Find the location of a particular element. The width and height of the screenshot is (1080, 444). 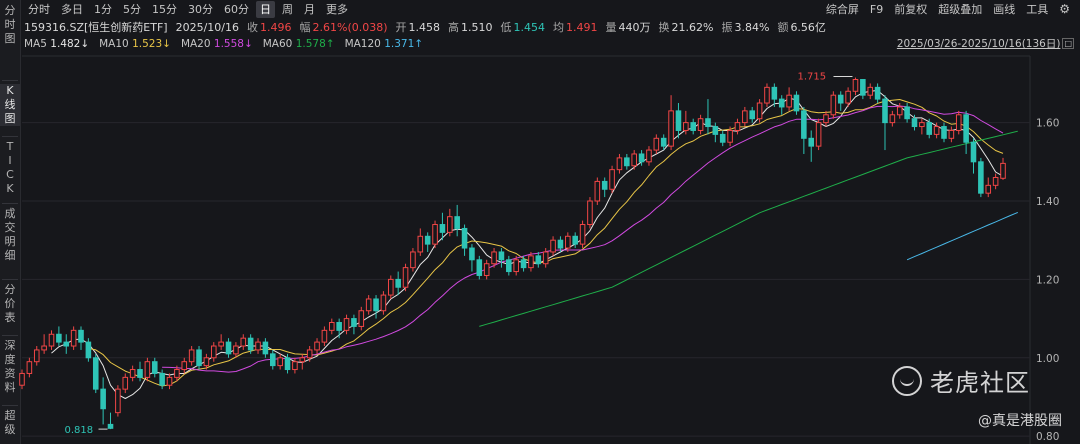

tab-period-7: 日 is located at coordinates (265, 9).